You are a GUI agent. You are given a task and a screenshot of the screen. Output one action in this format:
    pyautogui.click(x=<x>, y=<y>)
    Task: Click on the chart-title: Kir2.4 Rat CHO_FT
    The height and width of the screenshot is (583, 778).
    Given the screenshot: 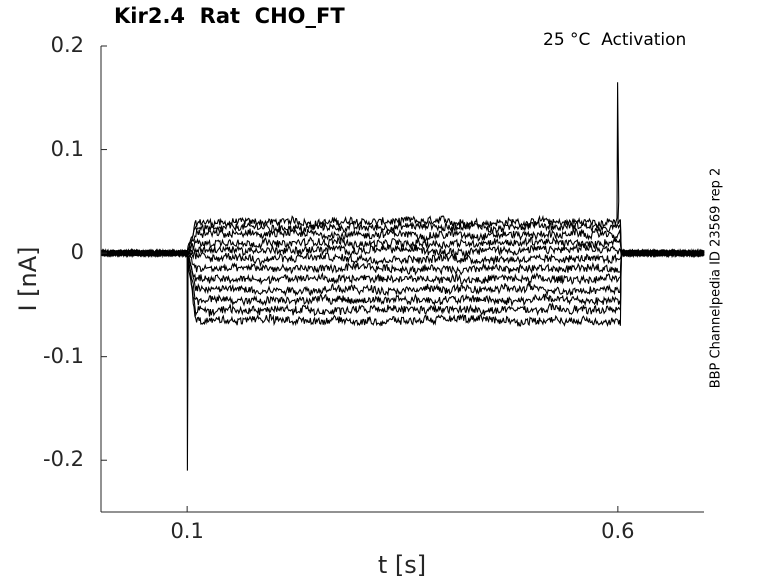 What is the action you would take?
    pyautogui.click(x=229, y=16)
    